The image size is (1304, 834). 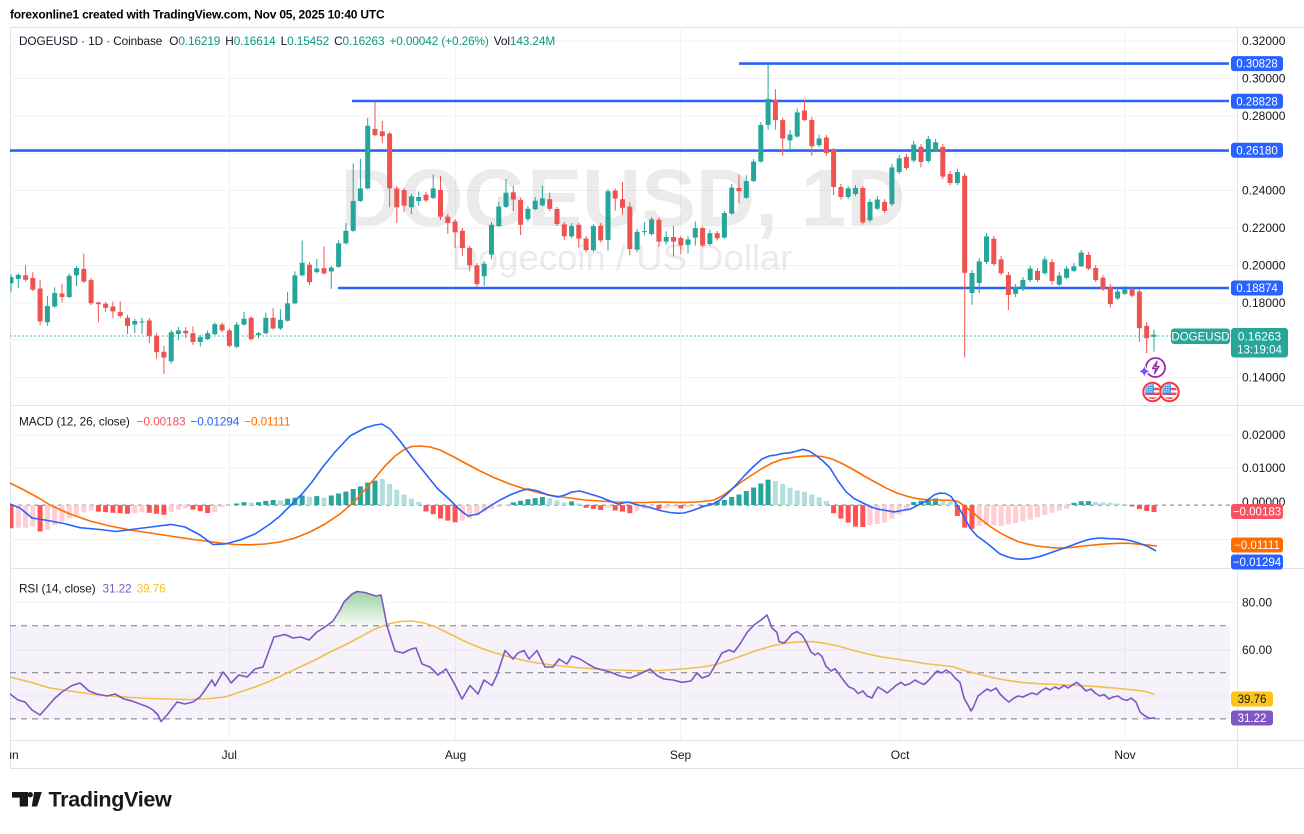 I want to click on svg-text: −0.01111, so click(x=1257, y=546).